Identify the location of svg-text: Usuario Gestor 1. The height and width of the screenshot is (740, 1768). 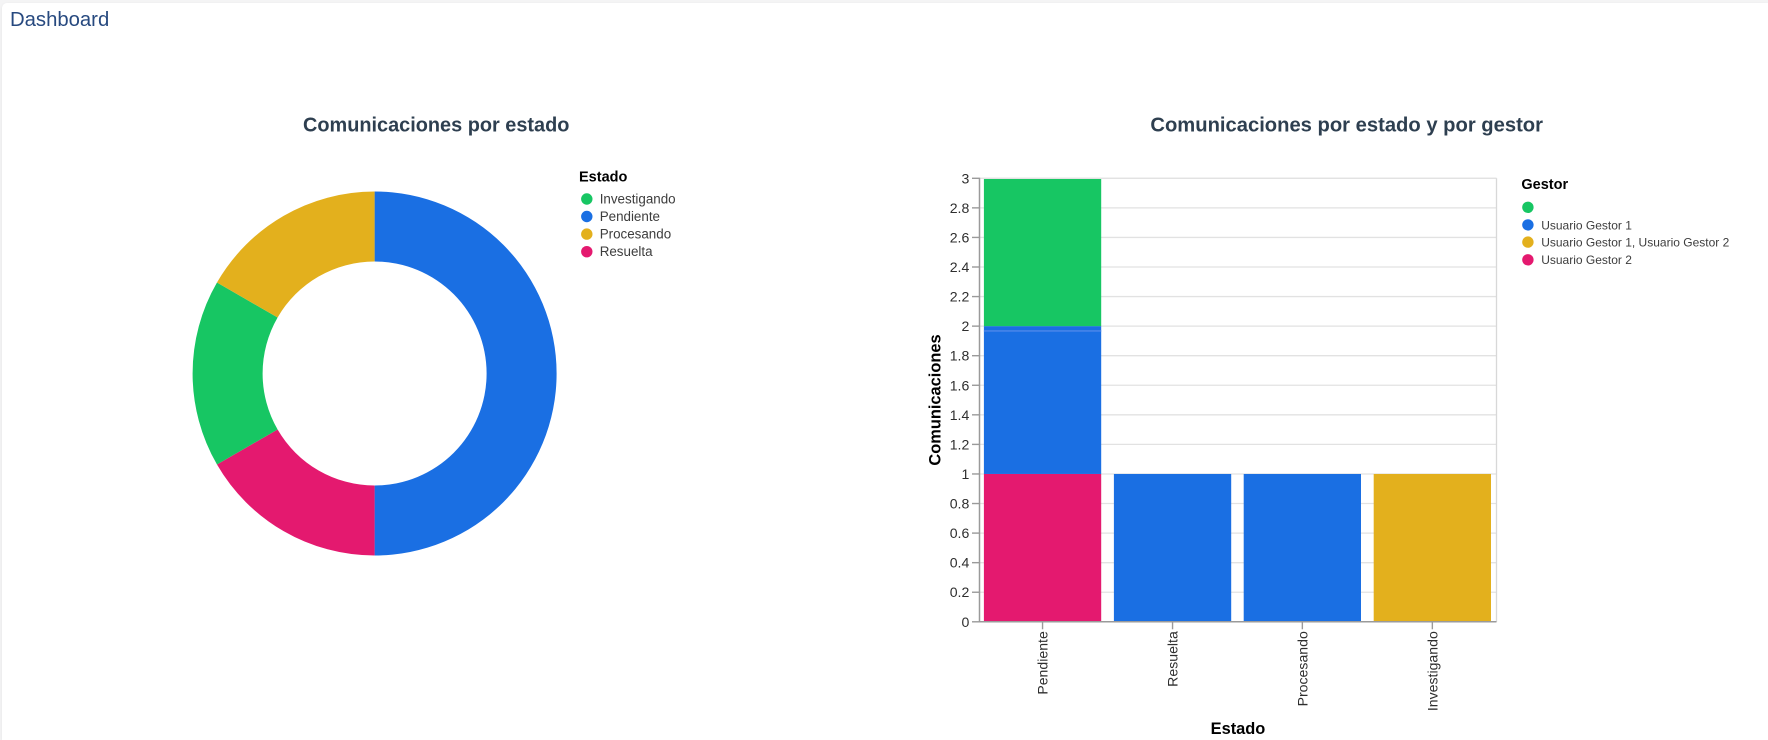
(1586, 225).